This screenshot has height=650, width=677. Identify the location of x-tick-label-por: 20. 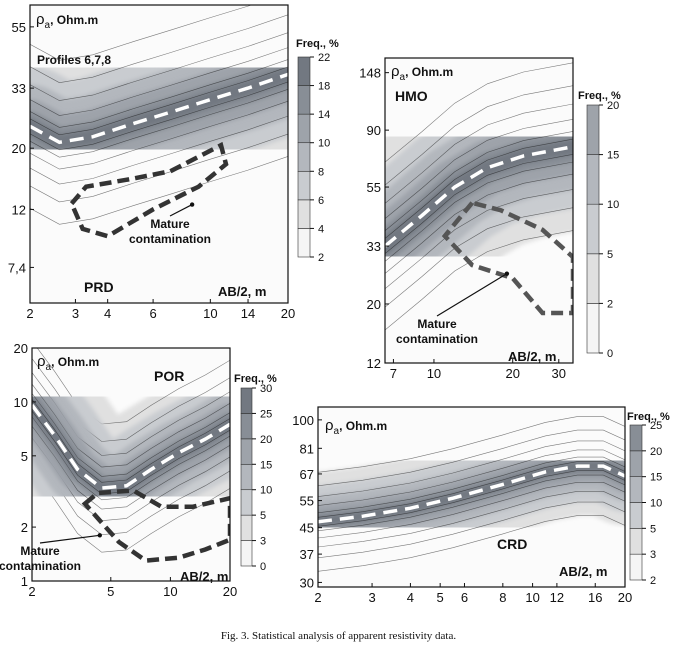
(230, 591).